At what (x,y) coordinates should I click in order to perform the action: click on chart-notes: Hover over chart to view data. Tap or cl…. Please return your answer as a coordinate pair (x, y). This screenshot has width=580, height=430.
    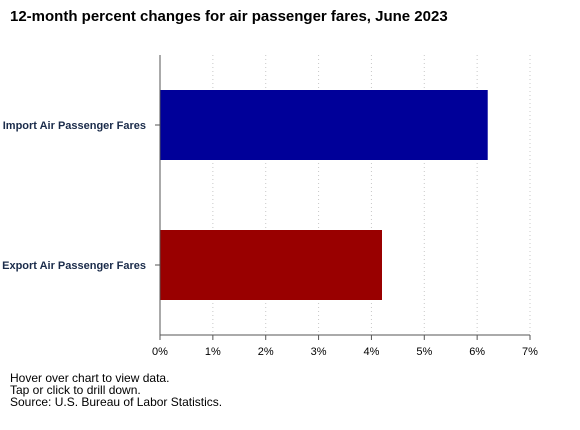
    Looking at the image, I should click on (116, 390).